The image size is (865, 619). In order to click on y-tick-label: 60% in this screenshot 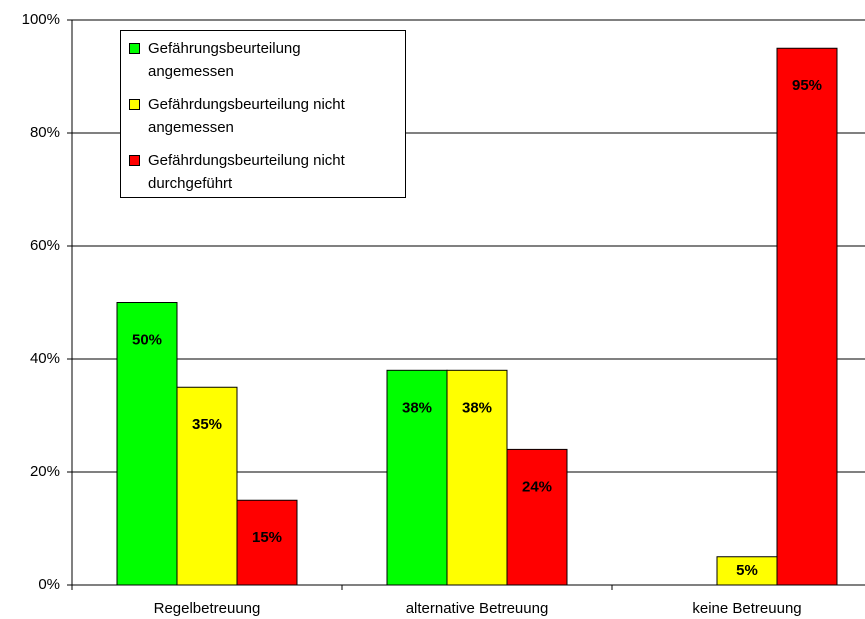, I will do `click(45, 245)`.